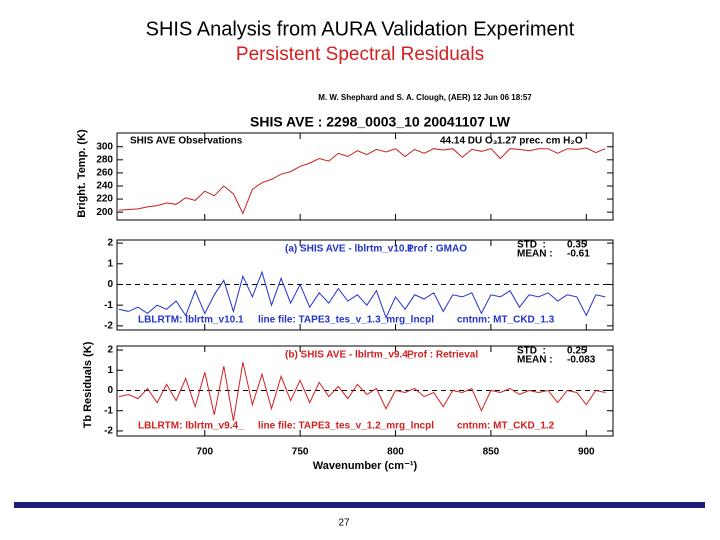 This screenshot has width=720, height=540. I want to click on x-tick-label: 850, so click(491, 452).